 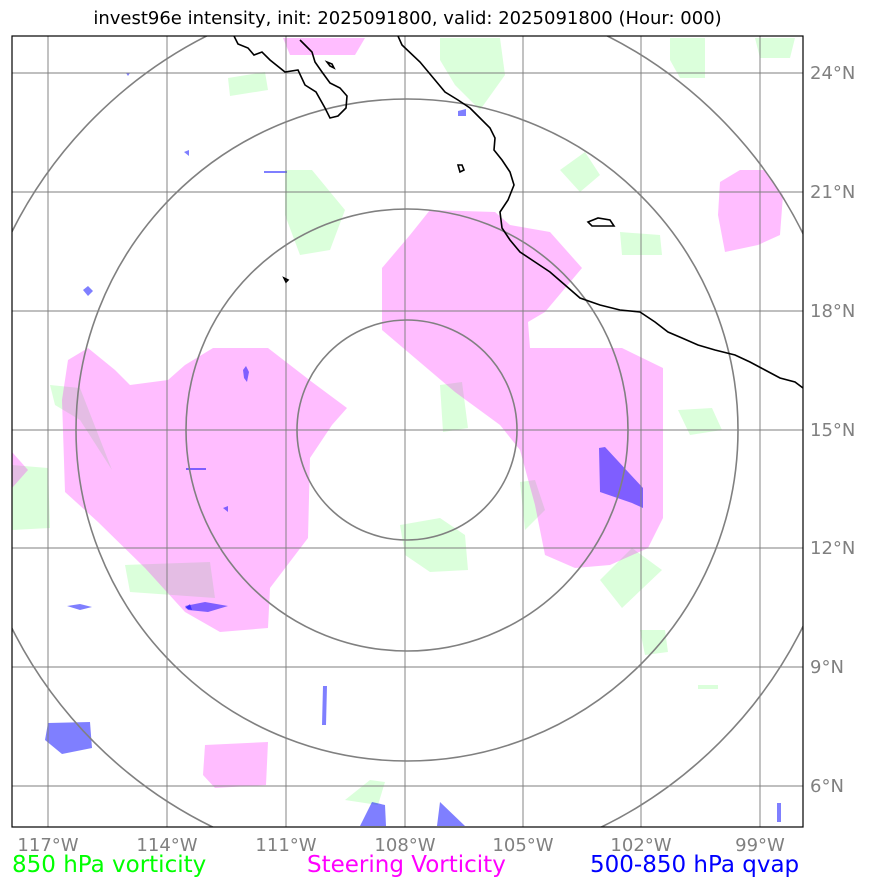 I want to click on legend-850-vorticity: 850 hPa vorticity, so click(x=109, y=865).